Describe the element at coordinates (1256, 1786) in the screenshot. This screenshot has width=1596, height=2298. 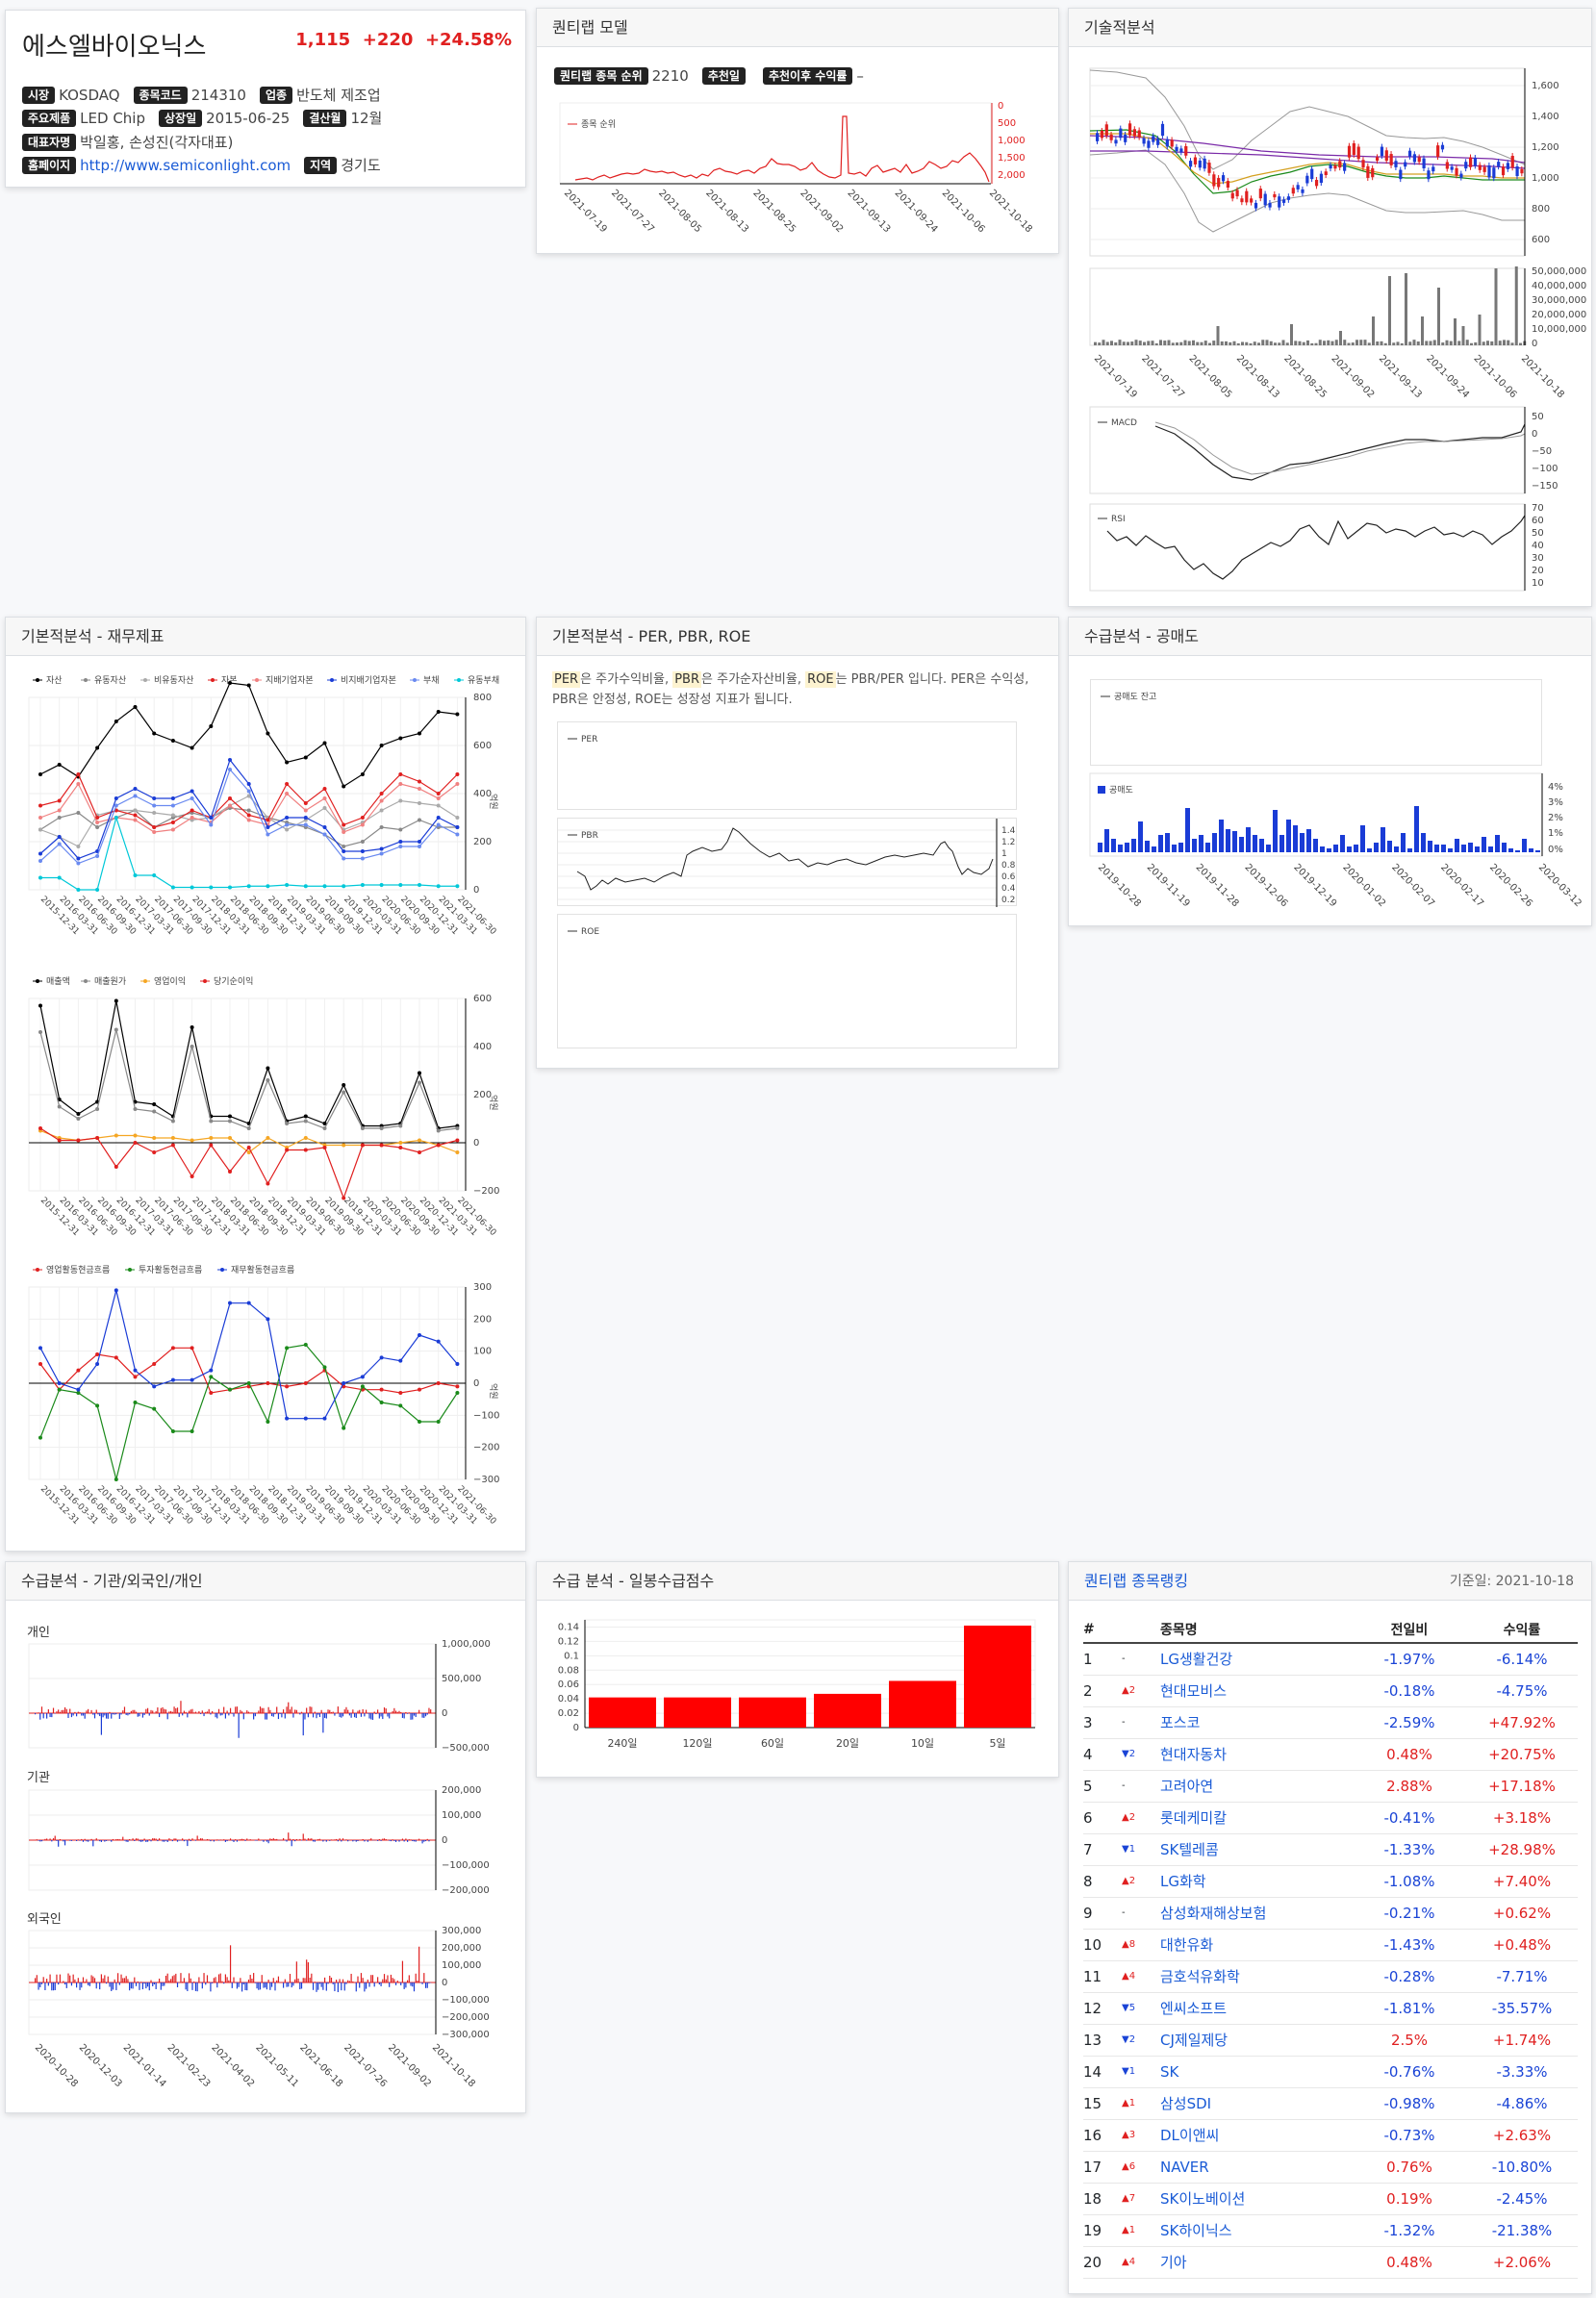
I see `rank-stock-link: 고려아연` at that location.